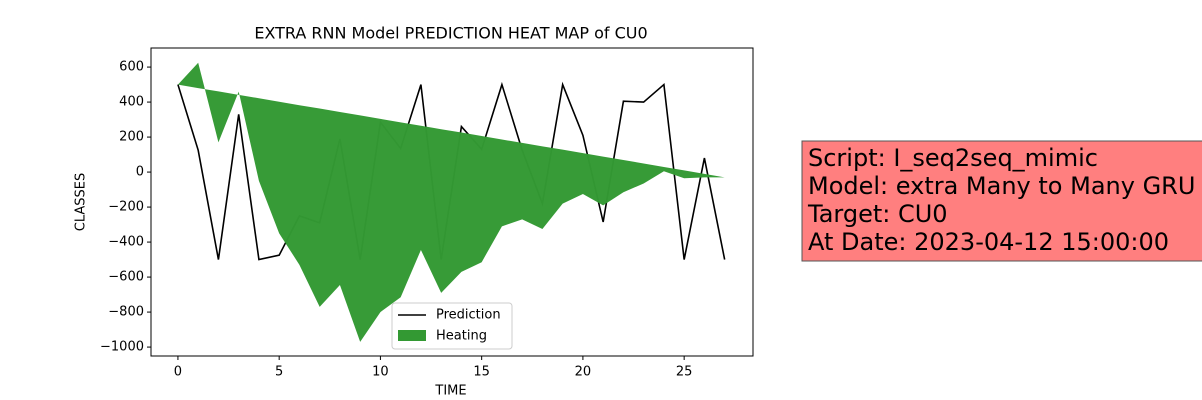  I want to click on y-tick-label: −800, so click(126, 312).